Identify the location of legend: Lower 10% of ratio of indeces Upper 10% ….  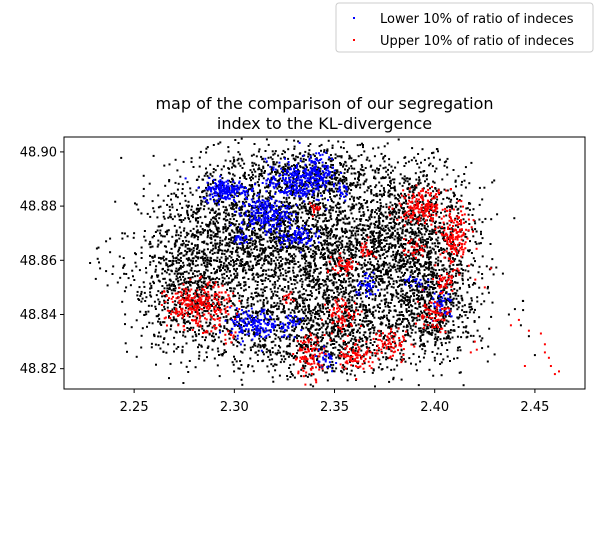
(464, 27).